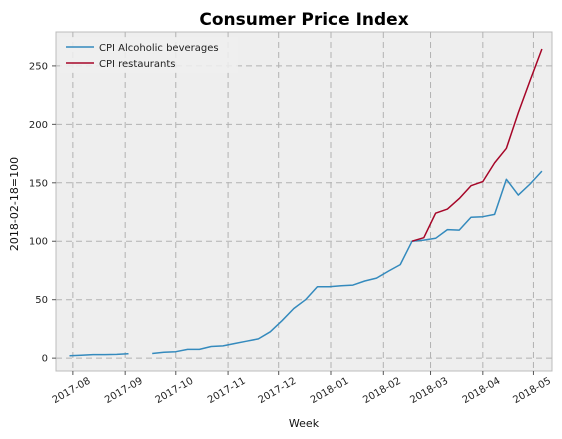 This screenshot has height=439, width=562. Describe the element at coordinates (38, 125) in the screenshot. I see `y-tick-label: 200` at that location.